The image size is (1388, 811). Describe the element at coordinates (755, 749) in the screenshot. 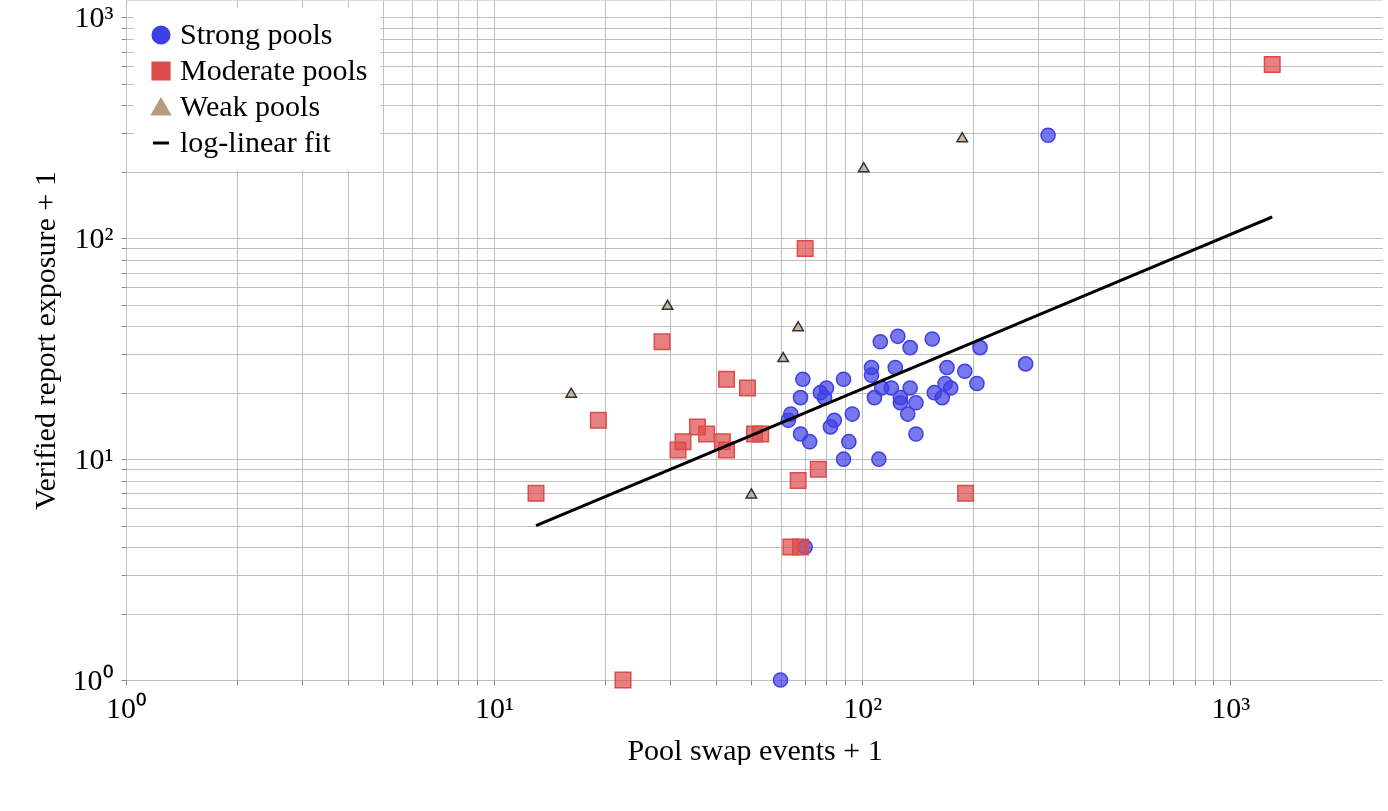

I see `x-axis-title: Pool swap events + 1` at that location.